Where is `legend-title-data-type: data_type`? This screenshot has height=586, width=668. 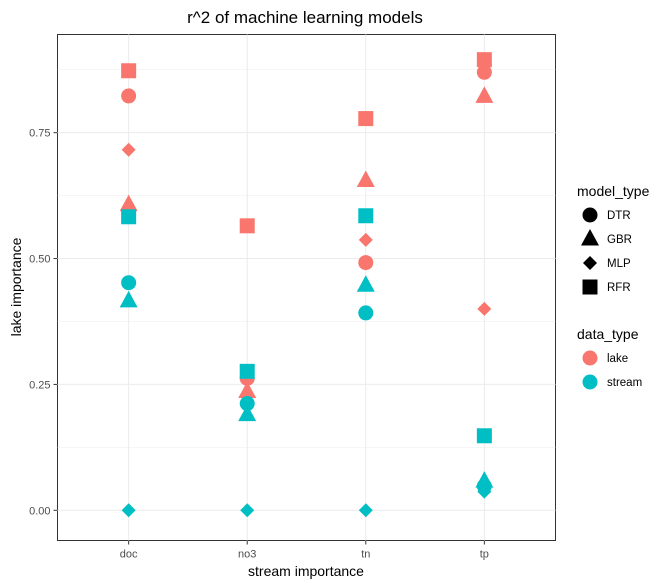 legend-title-data-type: data_type is located at coordinates (608, 334).